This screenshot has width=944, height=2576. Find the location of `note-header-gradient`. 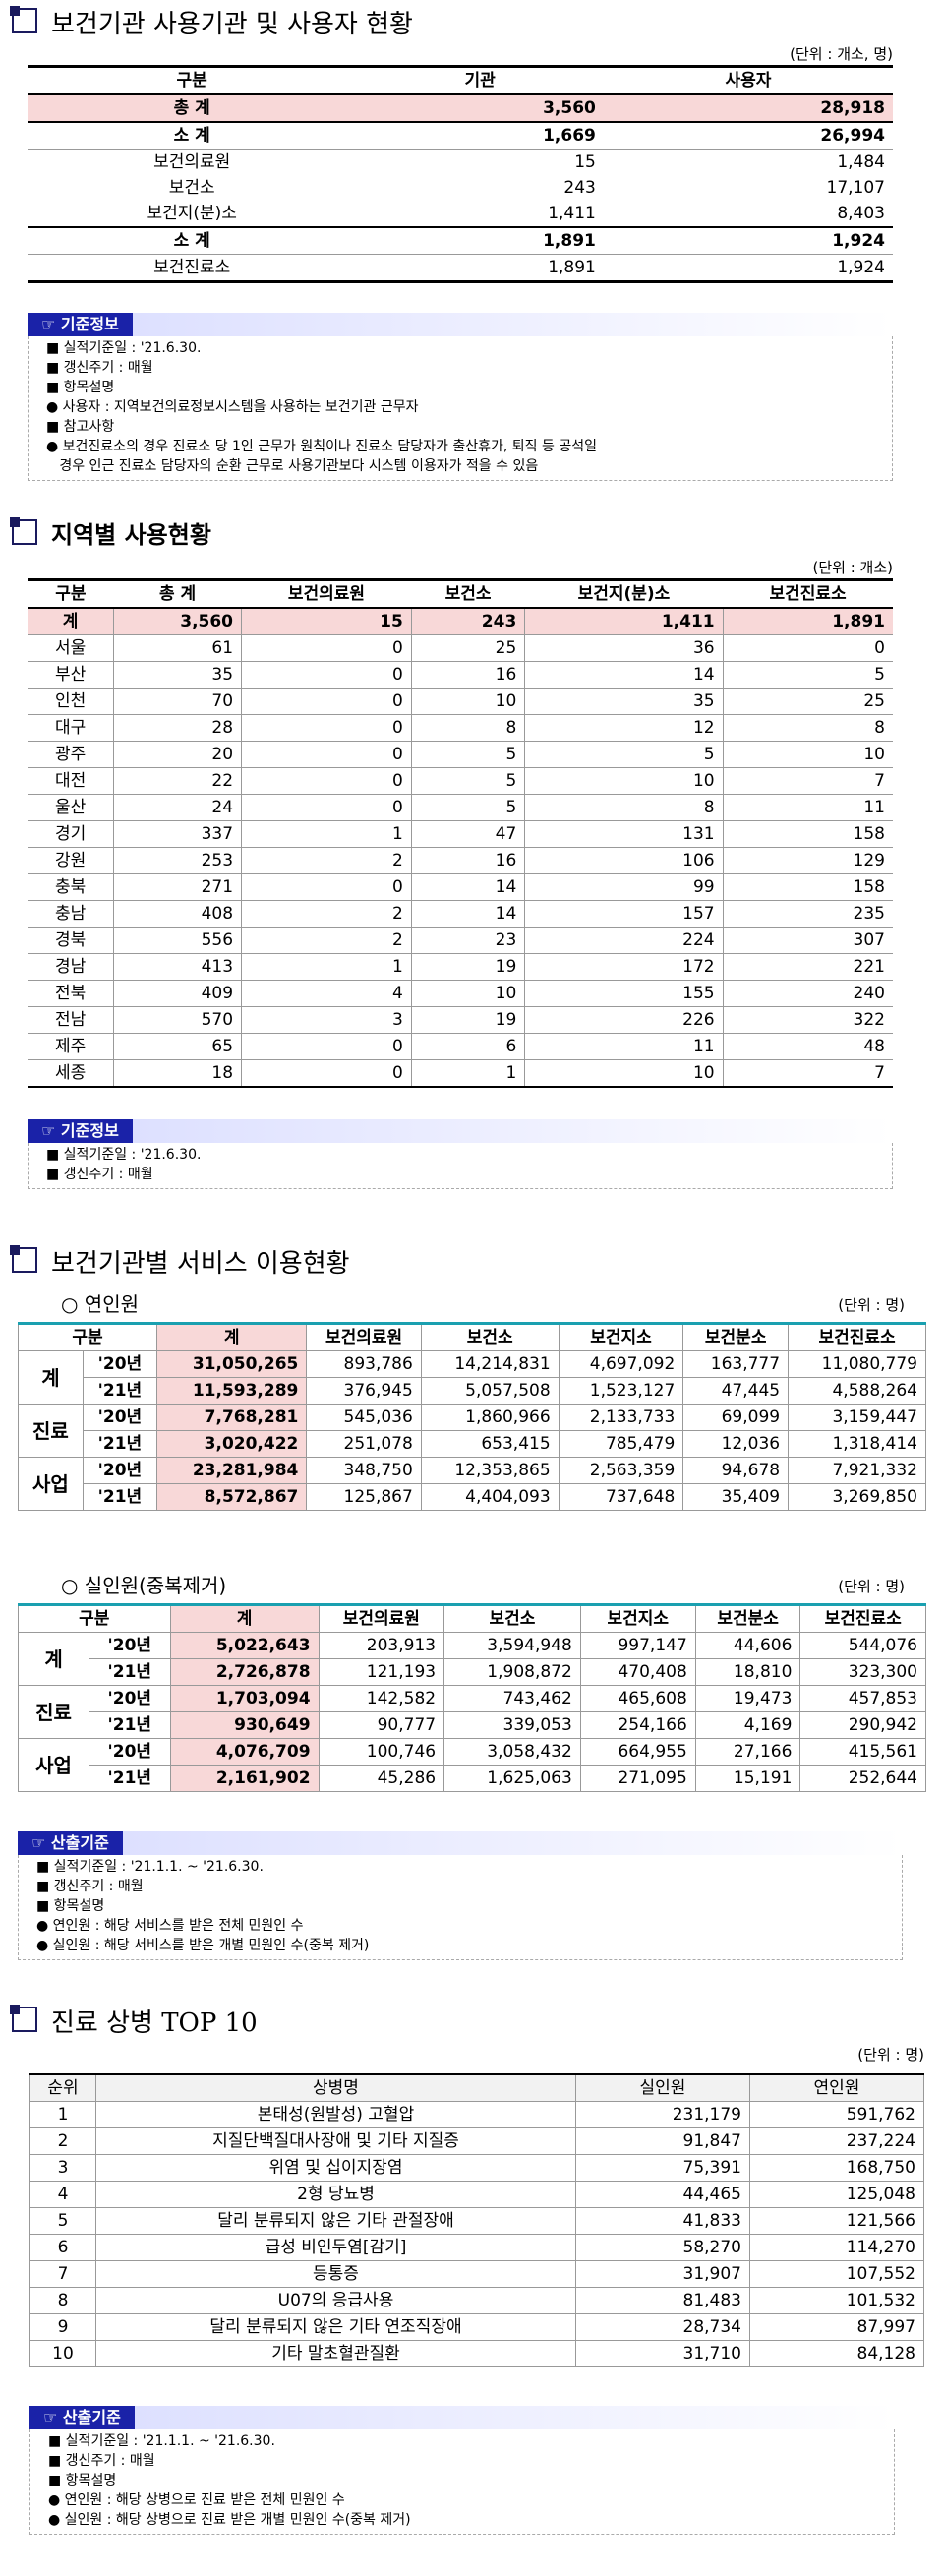

note-header-gradient is located at coordinates (514, 2417).